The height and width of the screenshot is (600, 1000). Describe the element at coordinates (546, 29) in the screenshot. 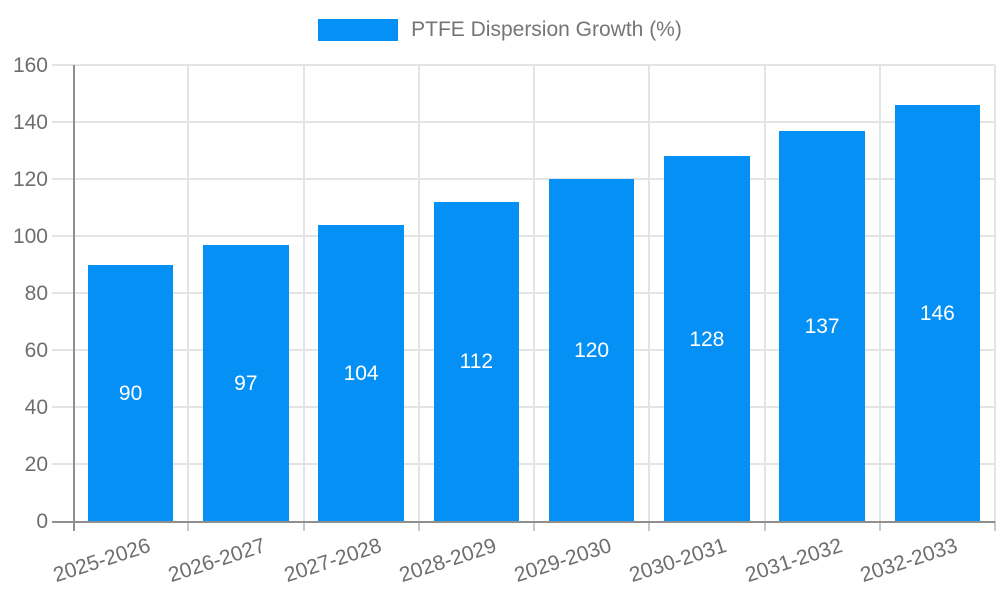

I see `legend-series-label: PTFE Dispersion Growth (%)` at that location.